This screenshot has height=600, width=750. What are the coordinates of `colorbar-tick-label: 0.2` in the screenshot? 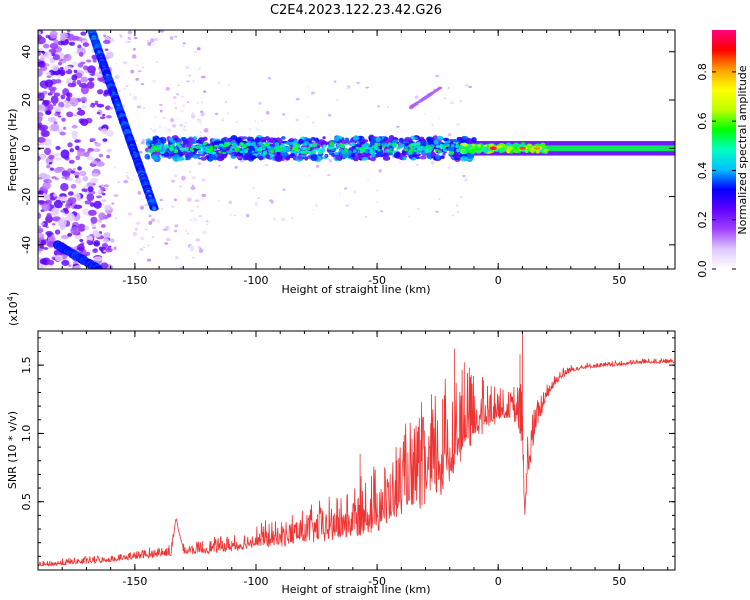 It's located at (702, 220).